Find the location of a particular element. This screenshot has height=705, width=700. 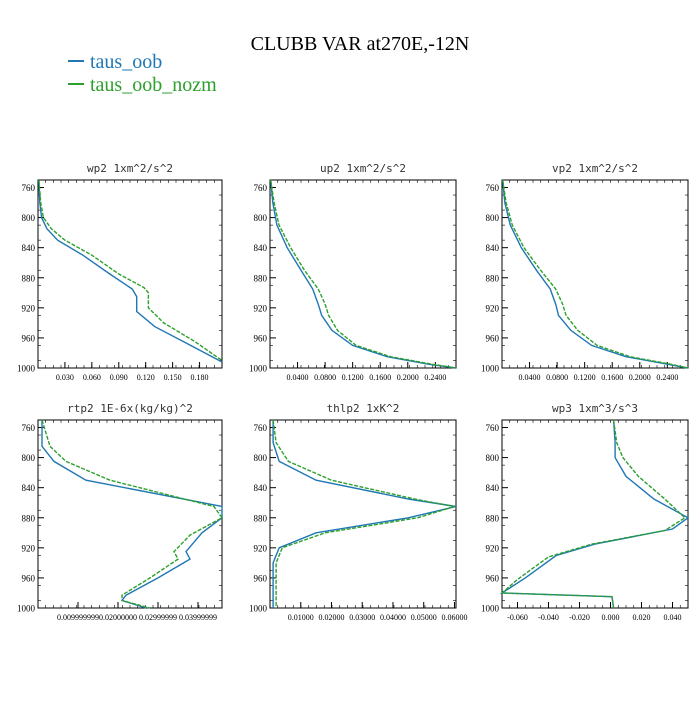

x-tick-label: 0.020 is located at coordinates (642, 617).